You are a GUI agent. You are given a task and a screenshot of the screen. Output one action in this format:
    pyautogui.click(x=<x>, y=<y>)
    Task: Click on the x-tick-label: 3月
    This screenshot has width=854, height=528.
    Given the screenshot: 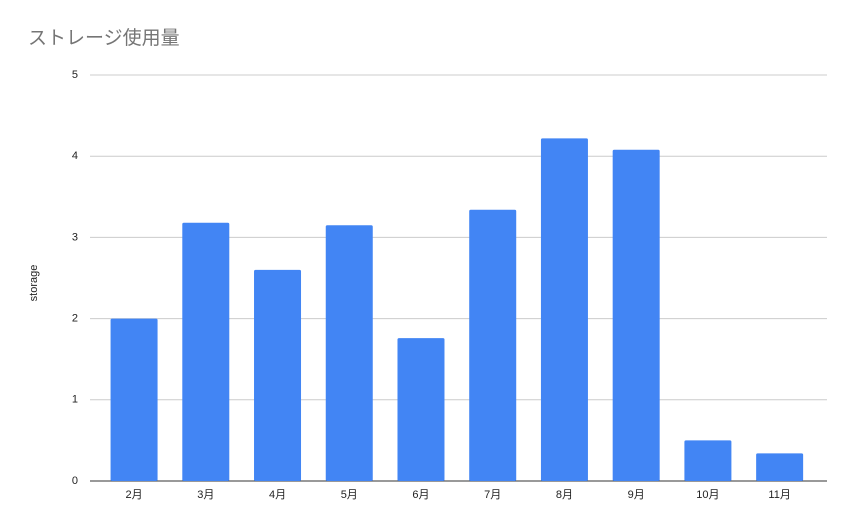 What is the action you would take?
    pyautogui.click(x=205, y=495)
    